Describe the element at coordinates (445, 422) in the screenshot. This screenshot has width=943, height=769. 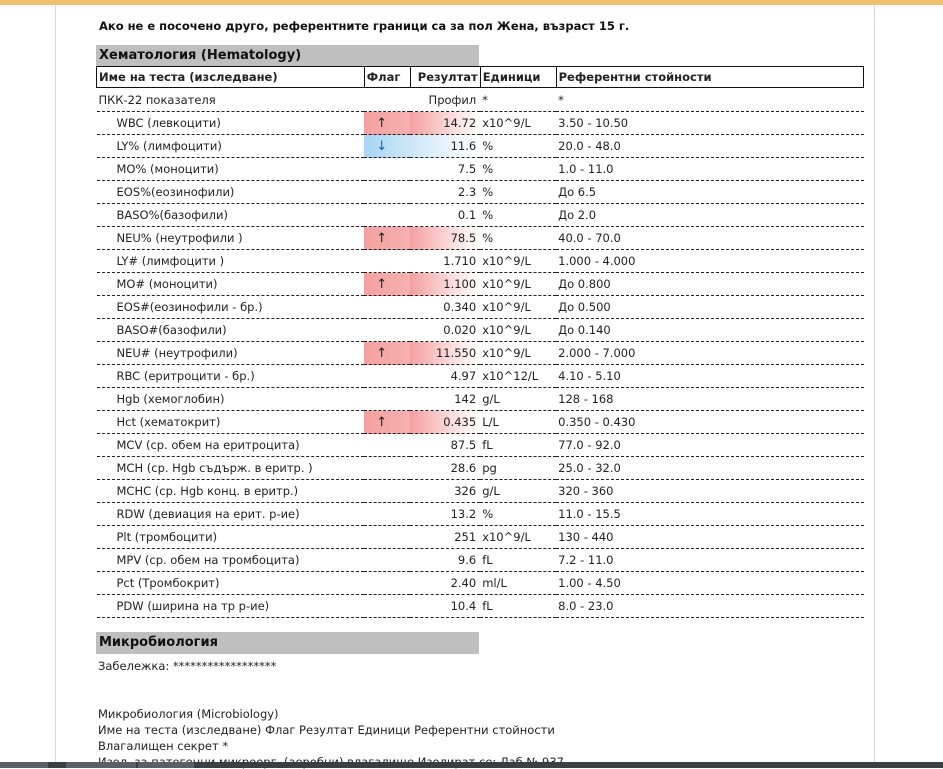
I see `result-value: 0.435` at that location.